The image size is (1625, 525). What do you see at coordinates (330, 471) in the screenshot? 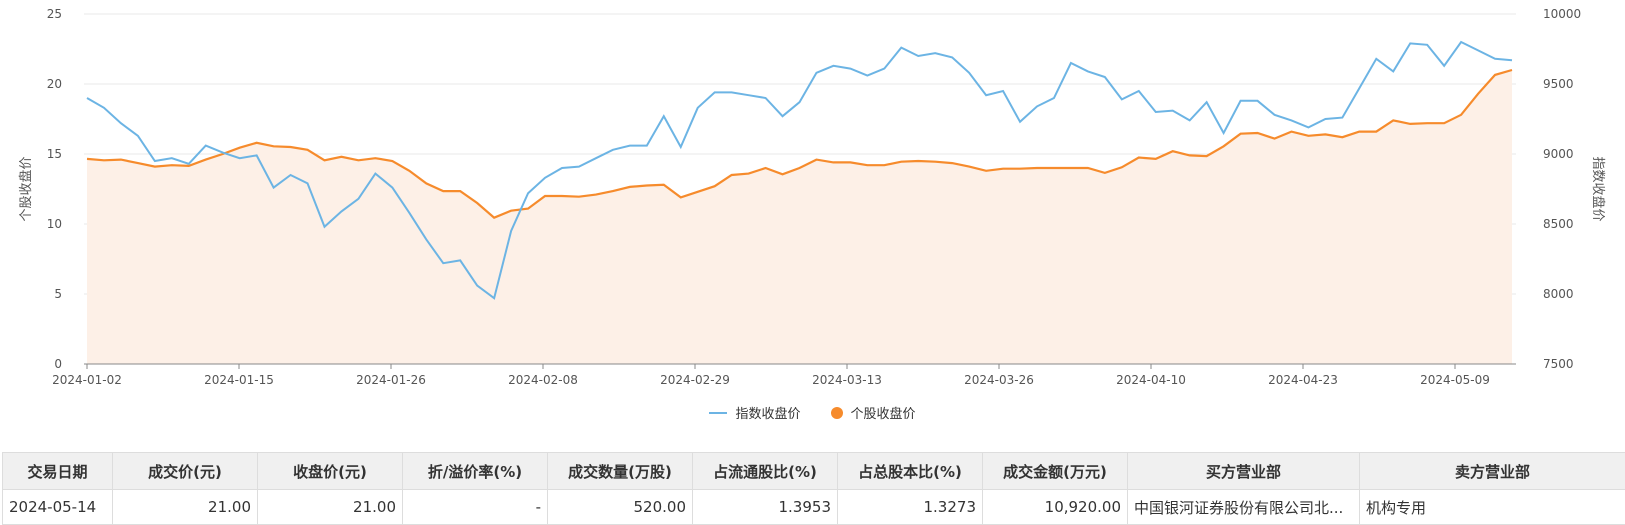
I see `header-close-price: 收盘价(元)` at bounding box center [330, 471].